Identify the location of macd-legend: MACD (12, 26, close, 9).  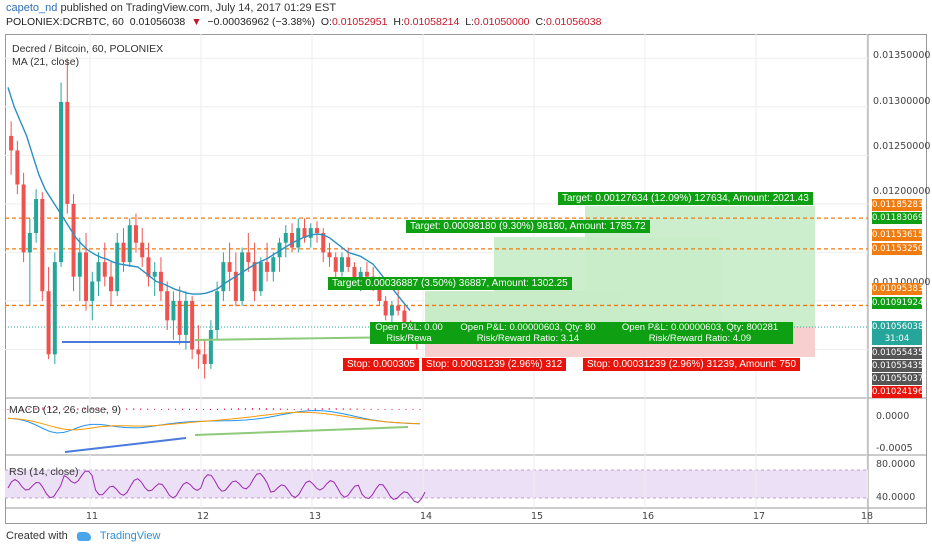
(65, 410).